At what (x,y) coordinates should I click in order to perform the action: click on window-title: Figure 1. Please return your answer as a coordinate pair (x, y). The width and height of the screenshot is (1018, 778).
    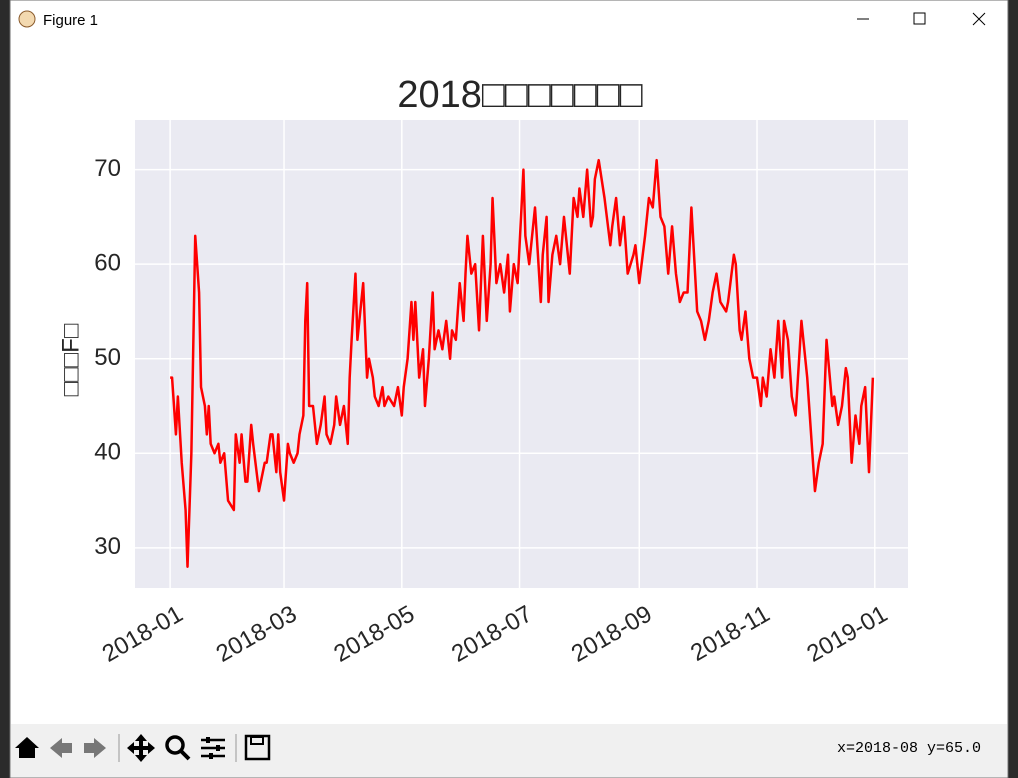
    Looking at the image, I should click on (70, 20).